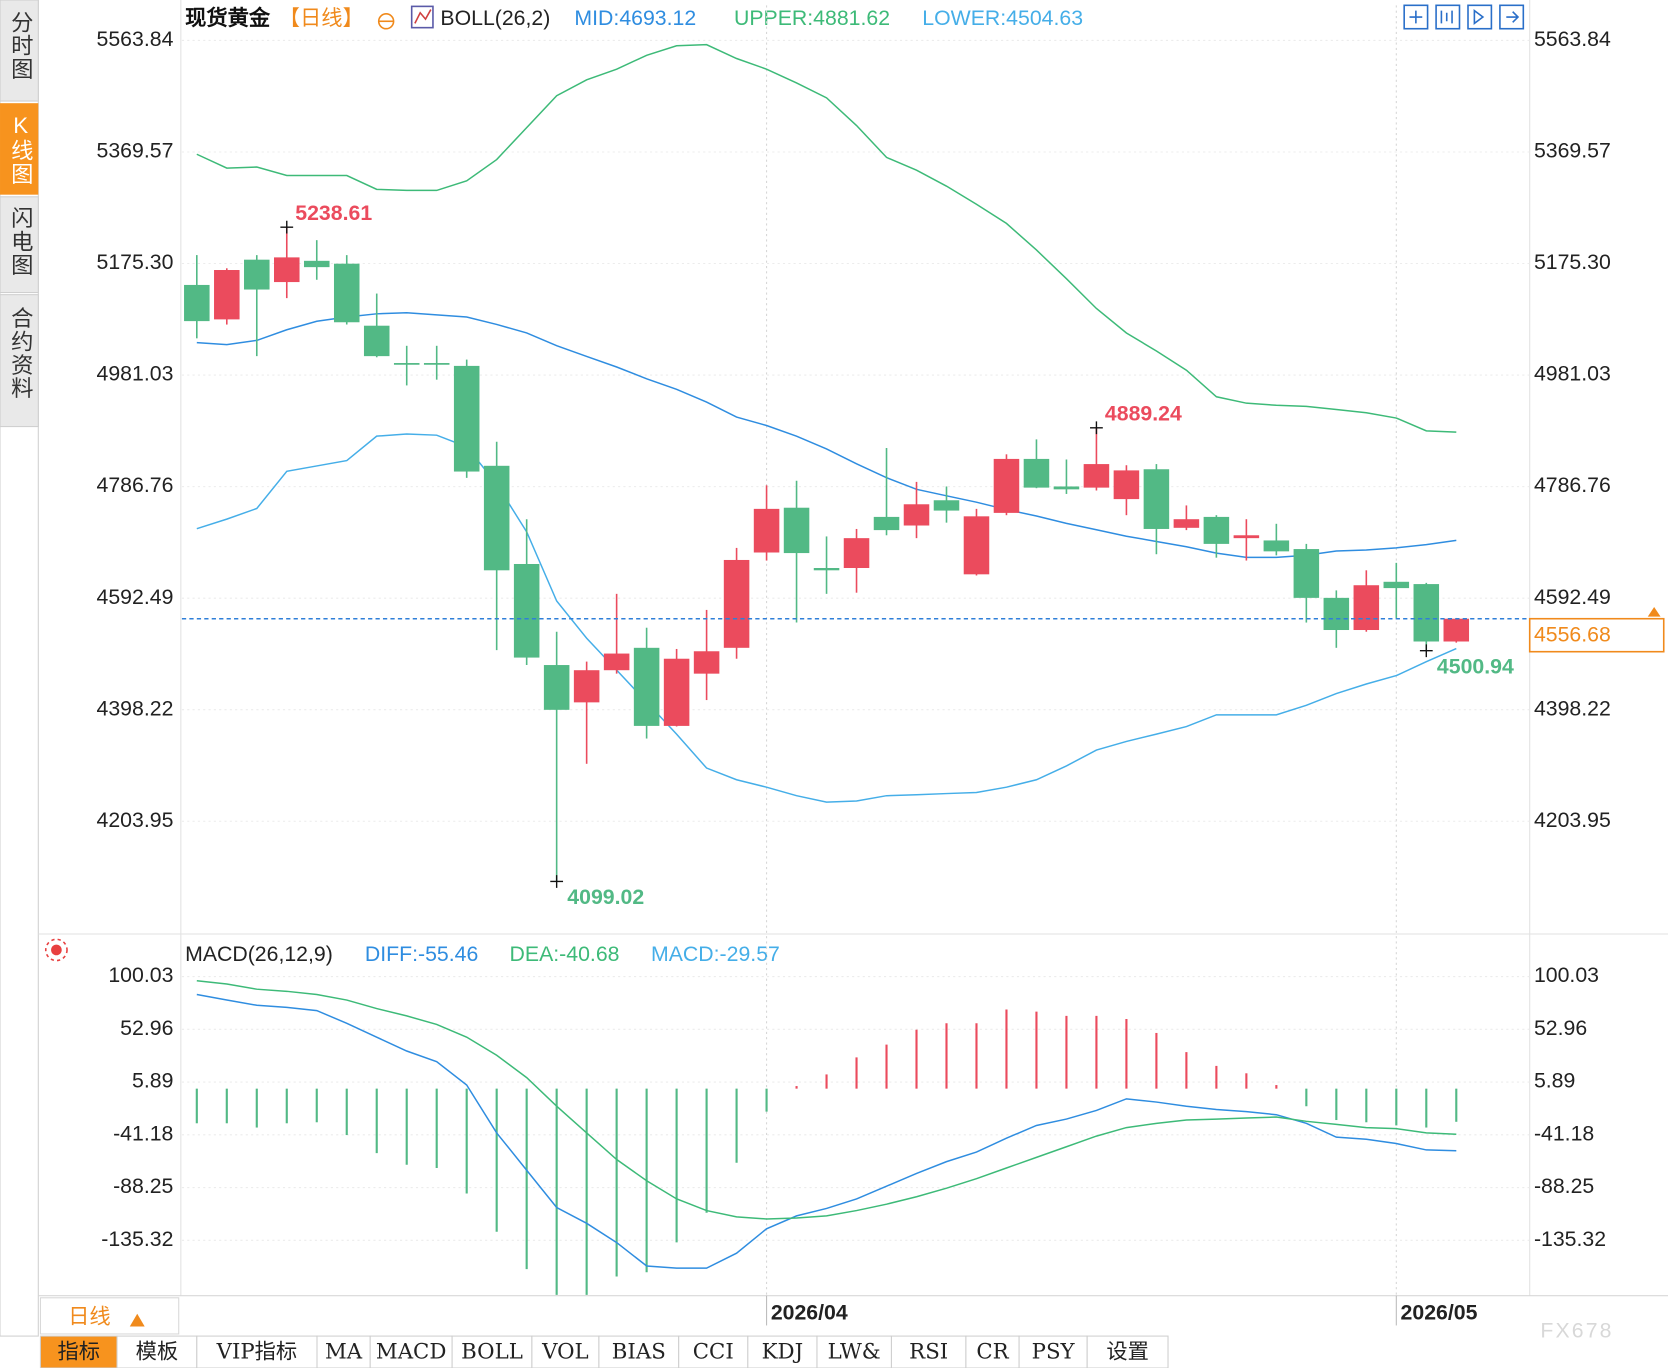  I want to click on macd-icon, so click(56, 950).